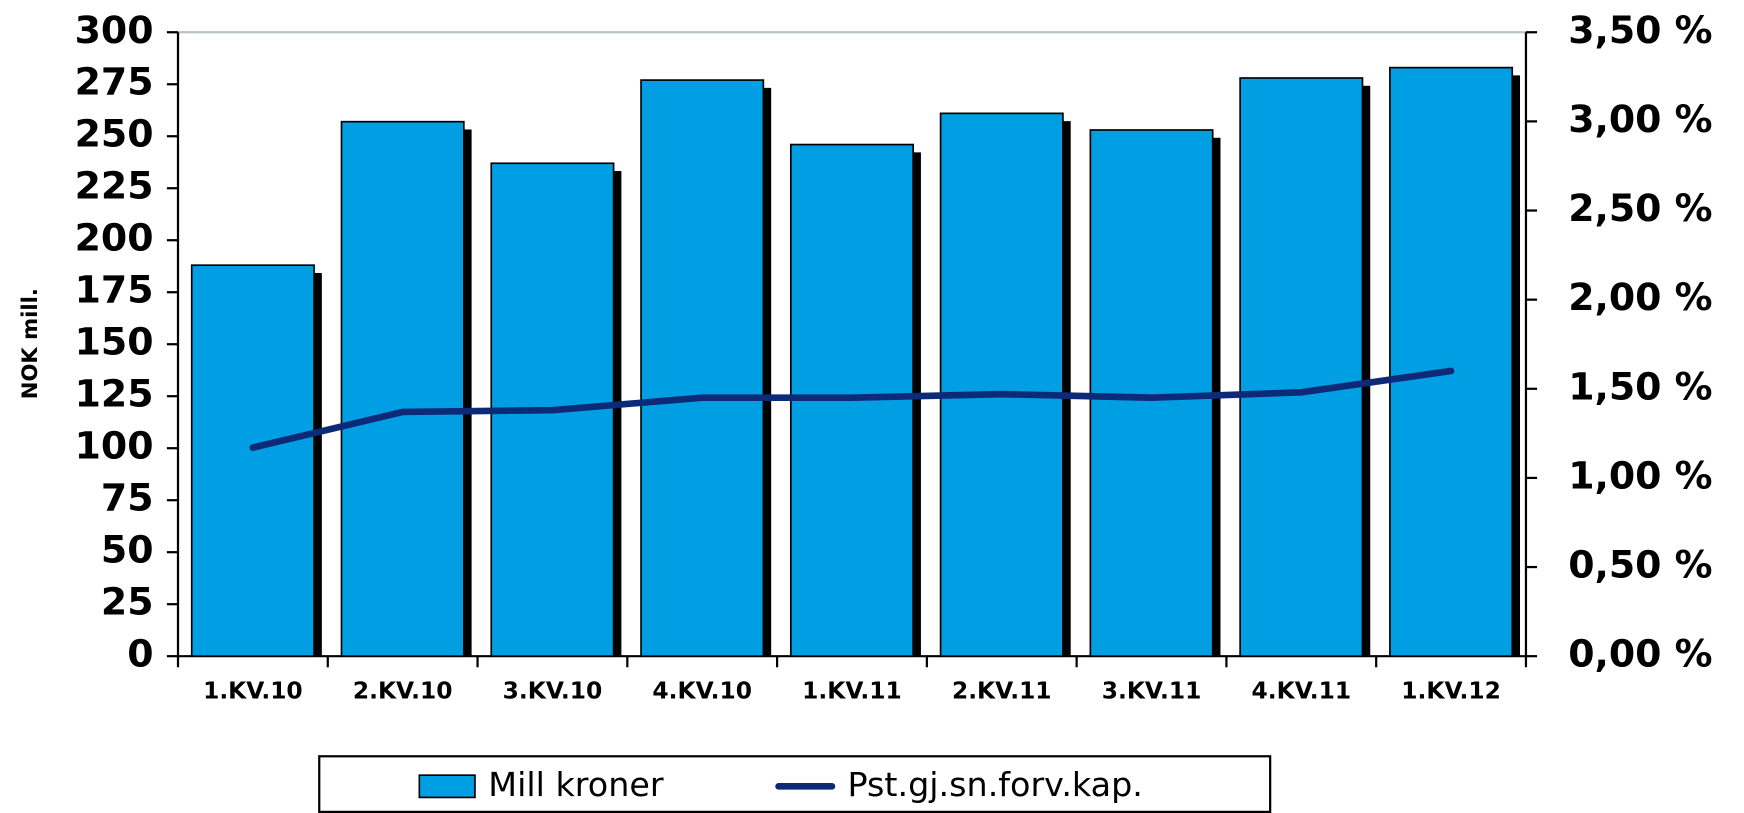 This screenshot has width=1744, height=813. Describe the element at coordinates (114, 394) in the screenshot. I see `y-tick-label: 125` at that location.